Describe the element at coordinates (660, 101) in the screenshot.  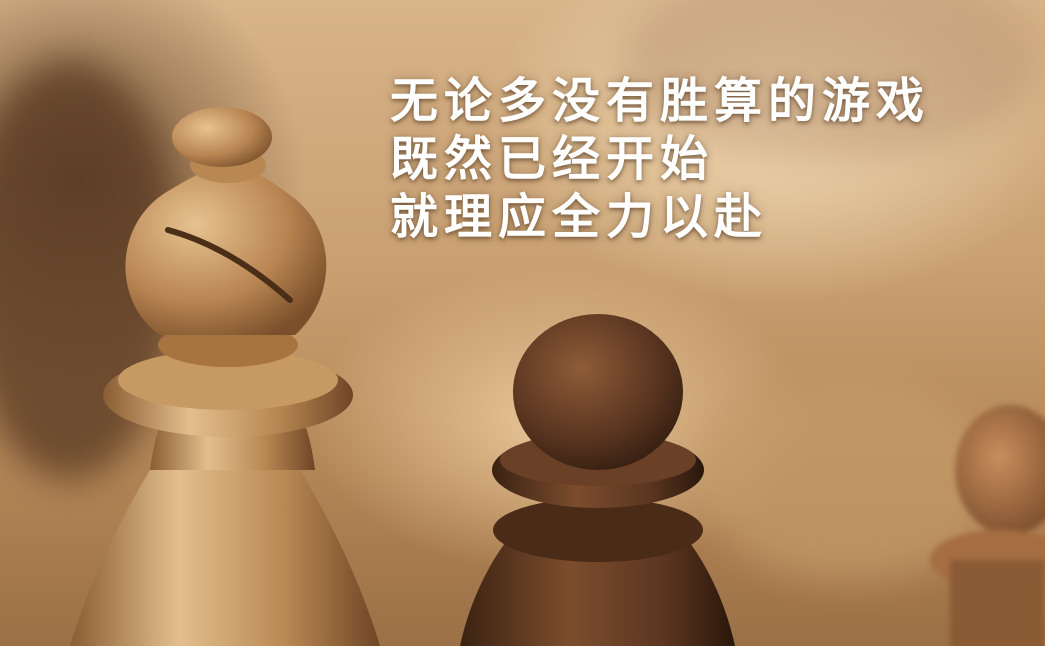
I see `quote-line-1: 无论多没有胜算的游戏` at that location.